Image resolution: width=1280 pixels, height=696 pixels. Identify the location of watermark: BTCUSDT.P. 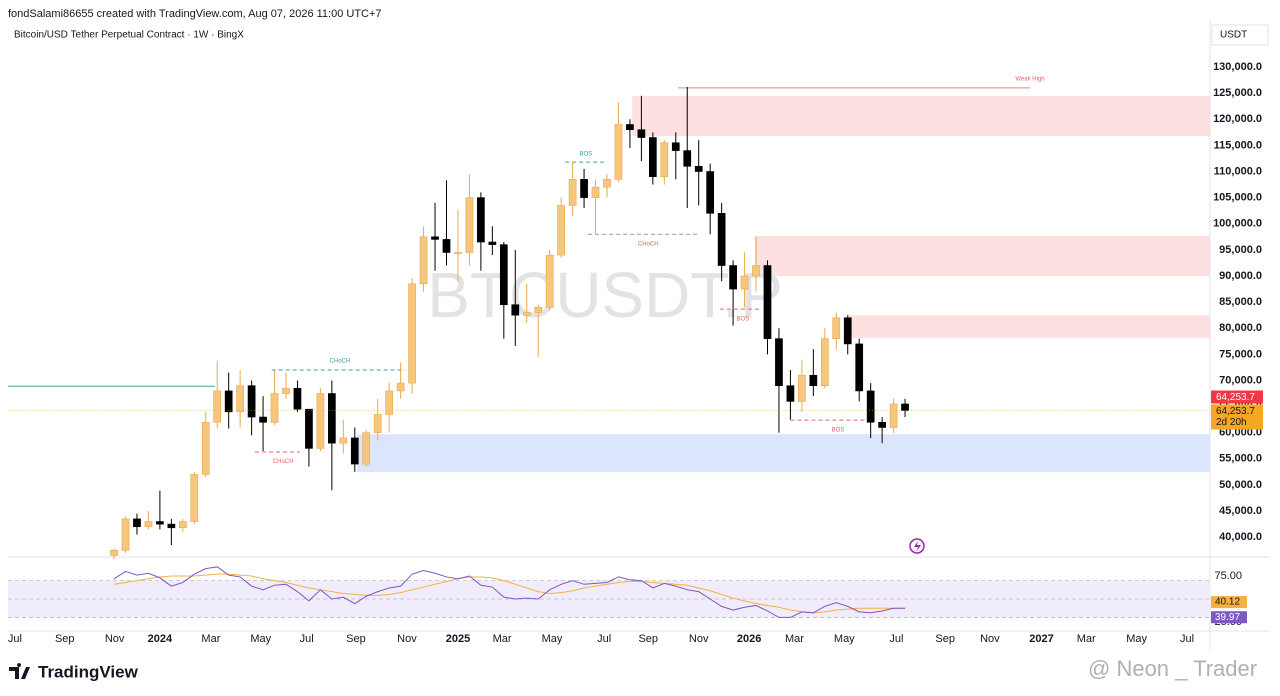
(605, 295).